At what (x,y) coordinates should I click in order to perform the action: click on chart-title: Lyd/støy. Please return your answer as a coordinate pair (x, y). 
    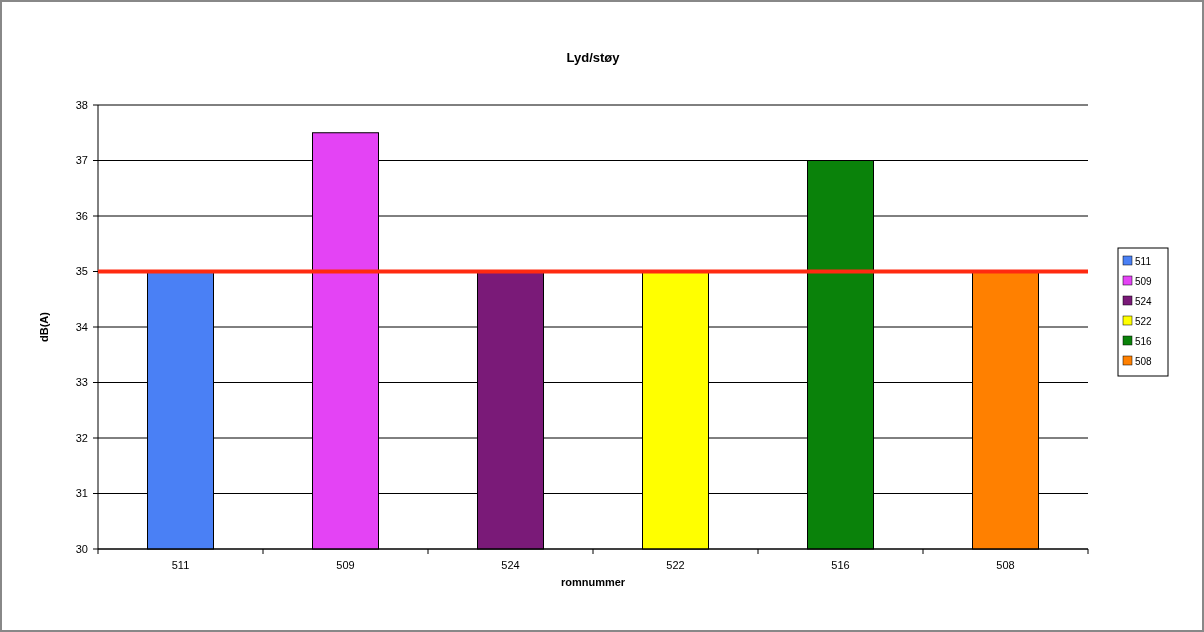
    Looking at the image, I should click on (593, 57).